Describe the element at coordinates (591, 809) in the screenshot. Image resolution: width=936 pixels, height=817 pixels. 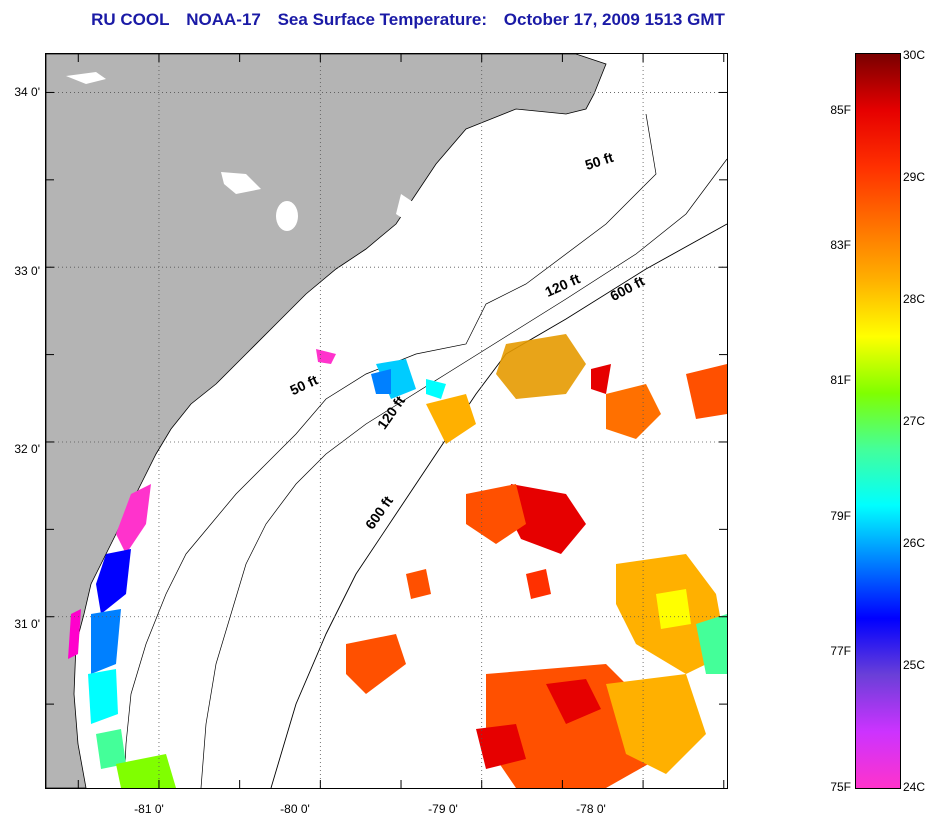
I see `lon-label-78: -78 0'` at that location.